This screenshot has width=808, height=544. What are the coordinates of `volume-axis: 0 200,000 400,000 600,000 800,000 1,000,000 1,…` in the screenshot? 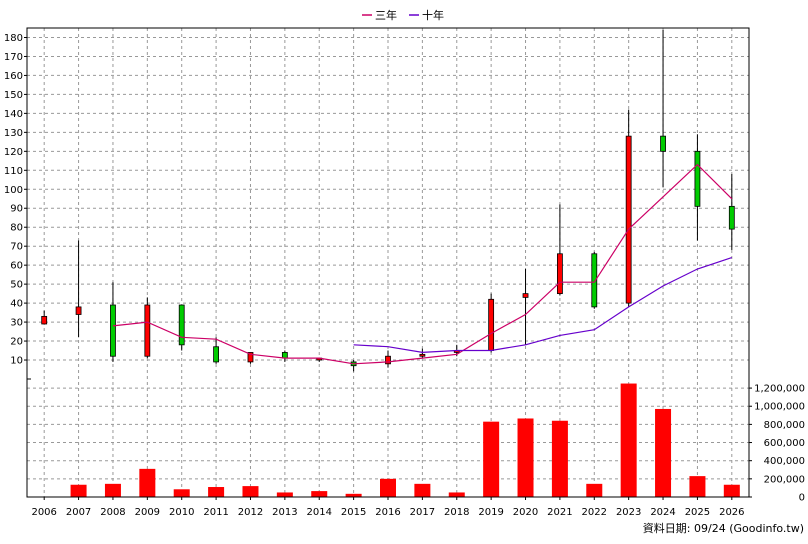 It's located at (777, 444).